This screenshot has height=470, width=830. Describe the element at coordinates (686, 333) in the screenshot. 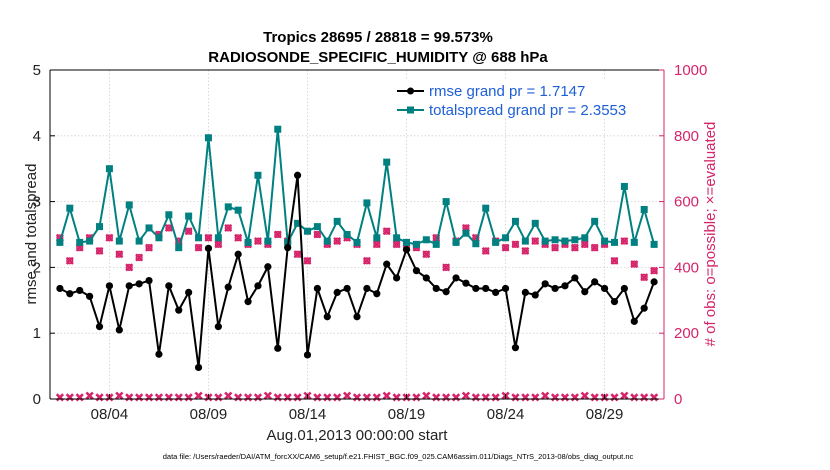

I see `y-right-tick-label: 200` at that location.